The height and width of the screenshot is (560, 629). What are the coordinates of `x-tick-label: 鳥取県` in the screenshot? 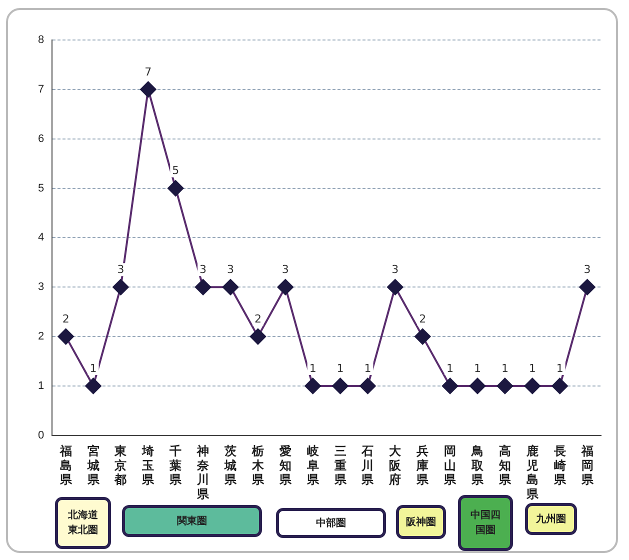 It's located at (477, 465).